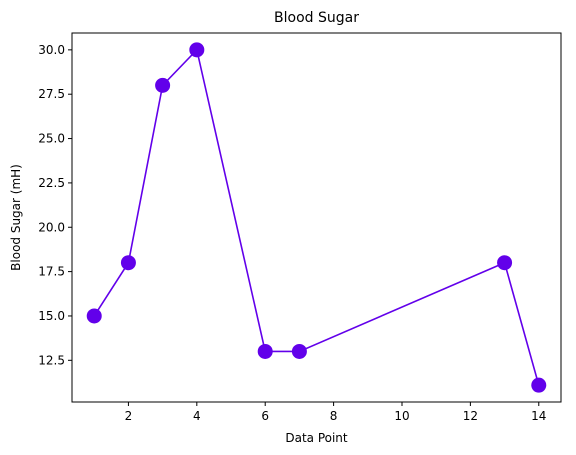 Image resolution: width=576 pixels, height=455 pixels. What do you see at coordinates (55, 205) in the screenshot?
I see `y-axis-ticks: 12.5 15.0 17.5 20.0 22.5 25.0 27.5 30.0` at bounding box center [55, 205].